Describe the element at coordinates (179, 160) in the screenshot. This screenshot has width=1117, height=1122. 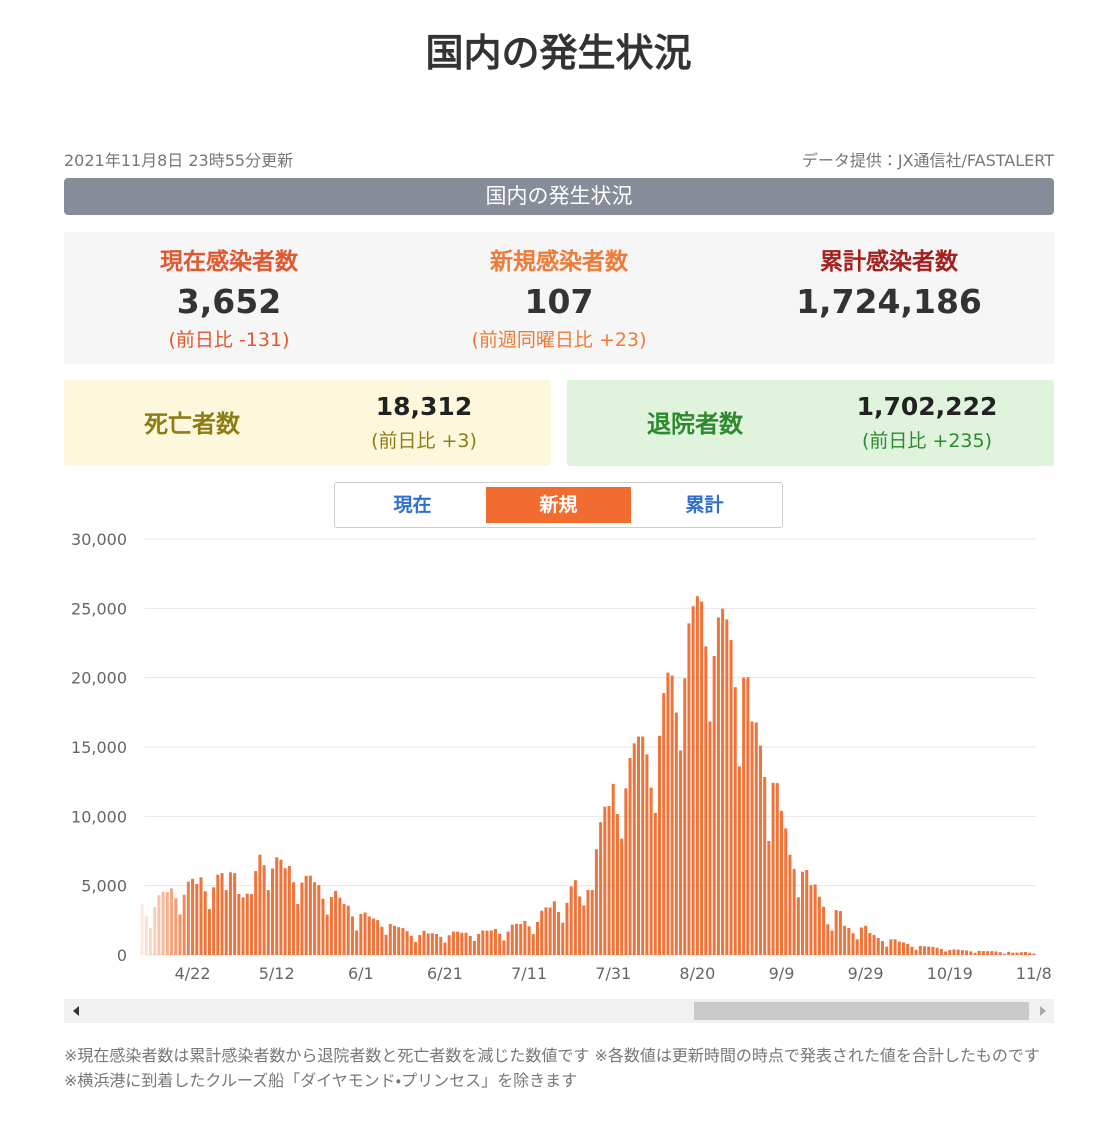
I see `update-time: 2021年11月8日 23時55分更新` at that location.